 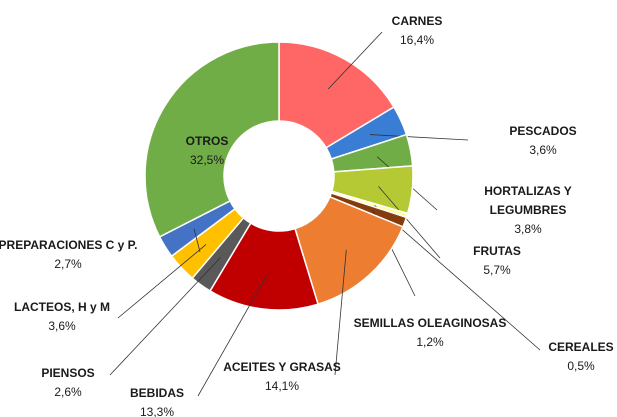 What do you see at coordinates (417, 21) in the screenshot?
I see `category-label: CARNES` at bounding box center [417, 21].